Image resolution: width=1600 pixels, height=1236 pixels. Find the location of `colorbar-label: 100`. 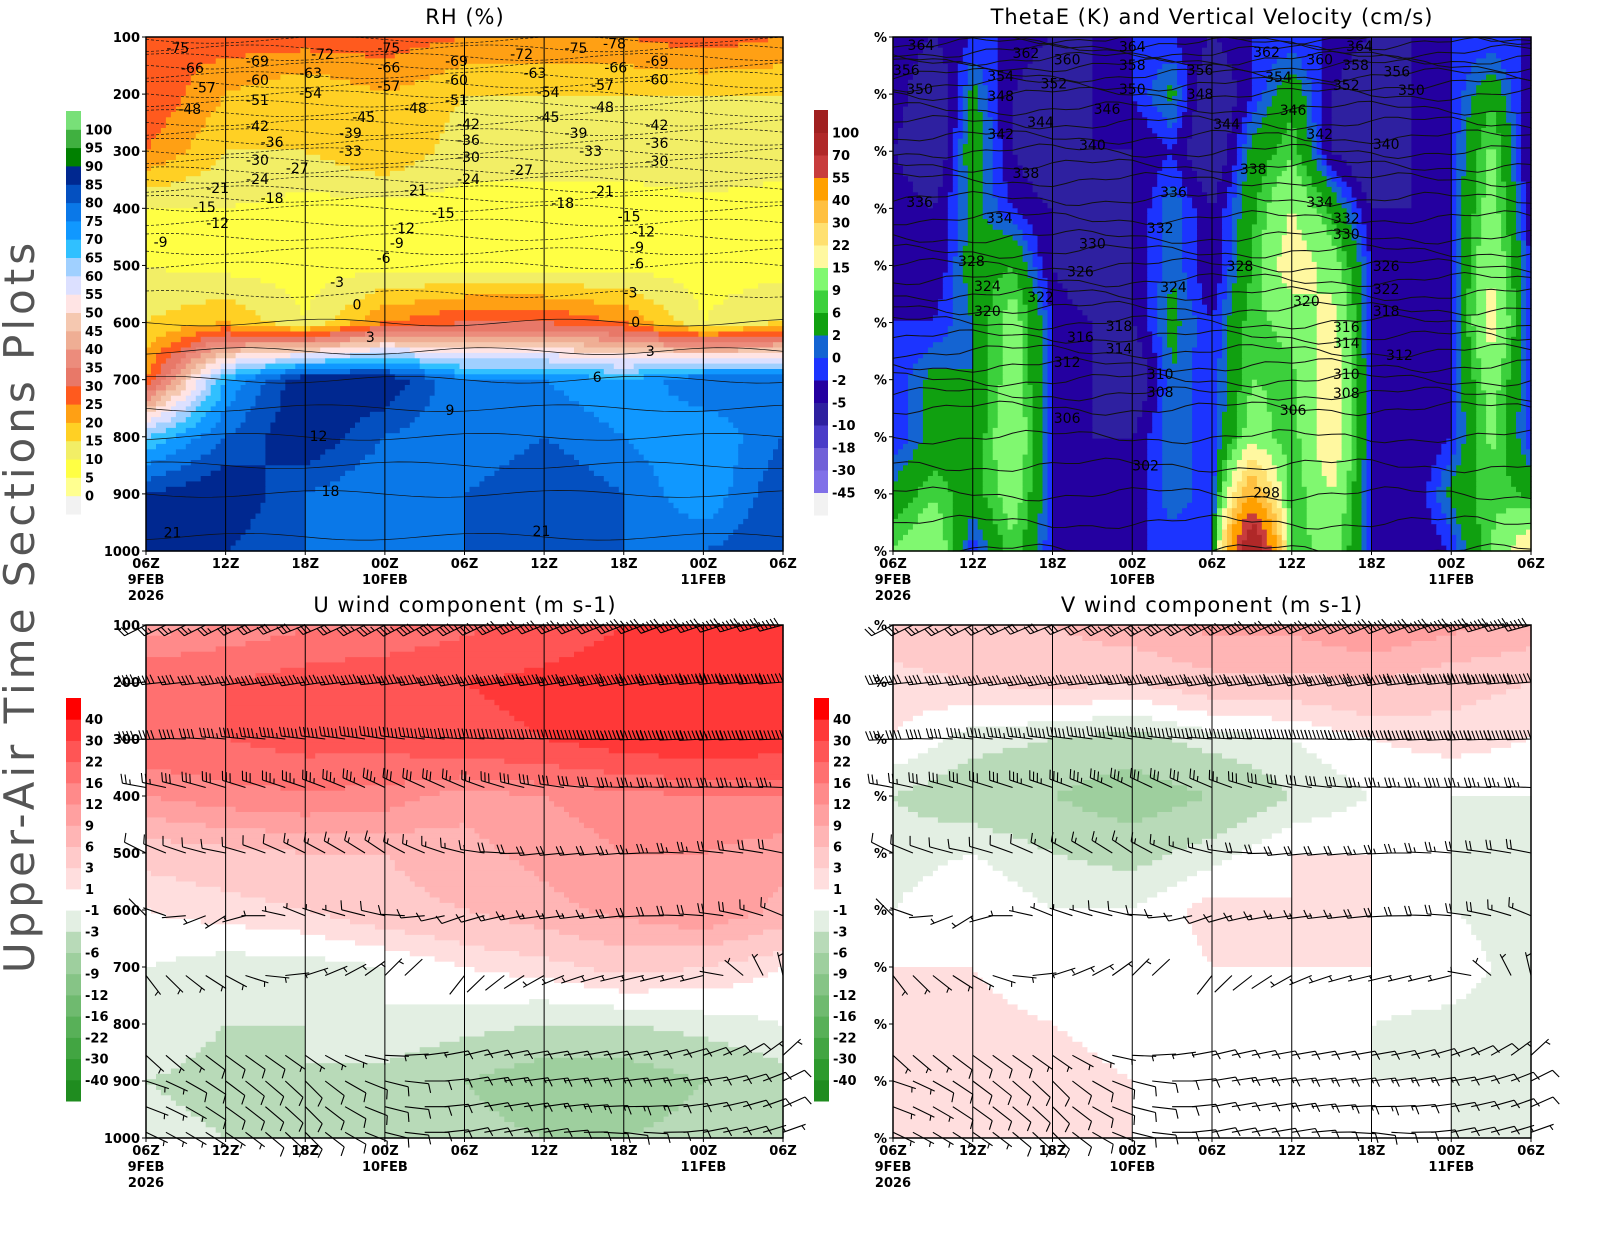

colorbar-label: 100 is located at coordinates (845, 134).